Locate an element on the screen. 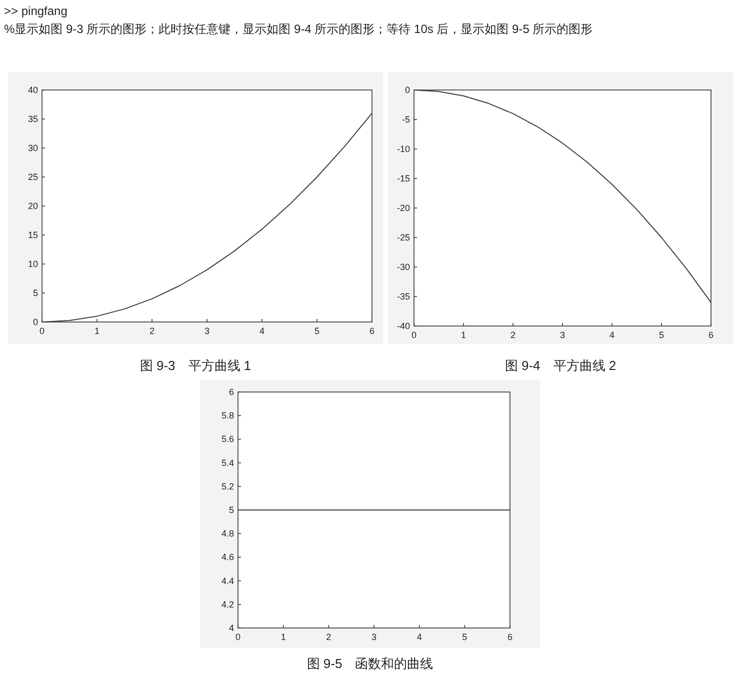  y-tick-label: 15 is located at coordinates (33, 235).